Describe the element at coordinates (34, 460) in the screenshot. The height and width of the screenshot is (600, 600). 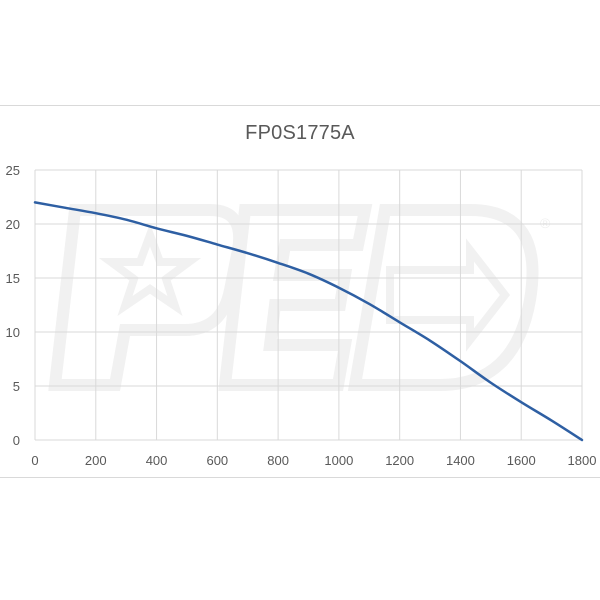
I see `x-tick-label: 0` at that location.